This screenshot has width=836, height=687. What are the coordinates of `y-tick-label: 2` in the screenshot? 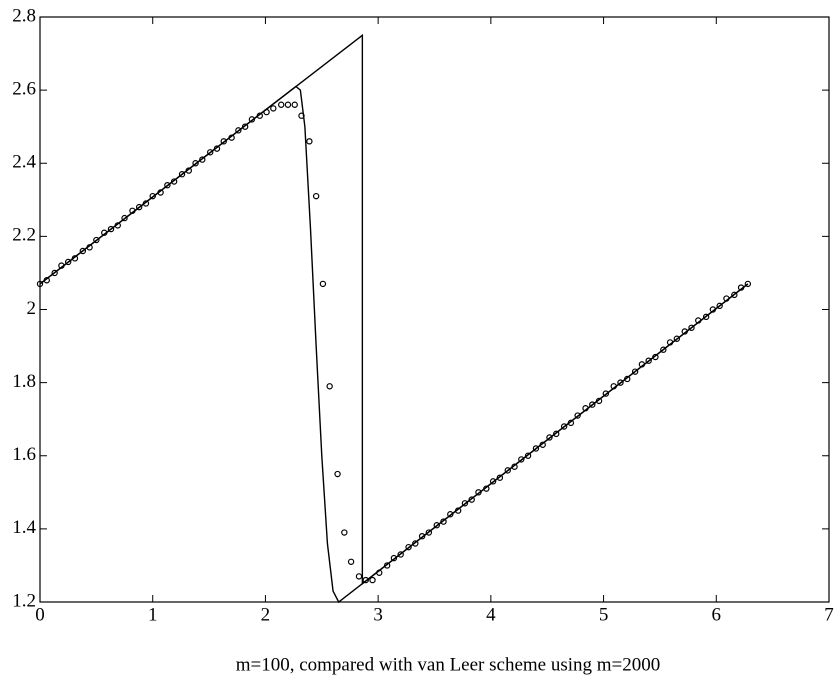 It's located at (32, 308).